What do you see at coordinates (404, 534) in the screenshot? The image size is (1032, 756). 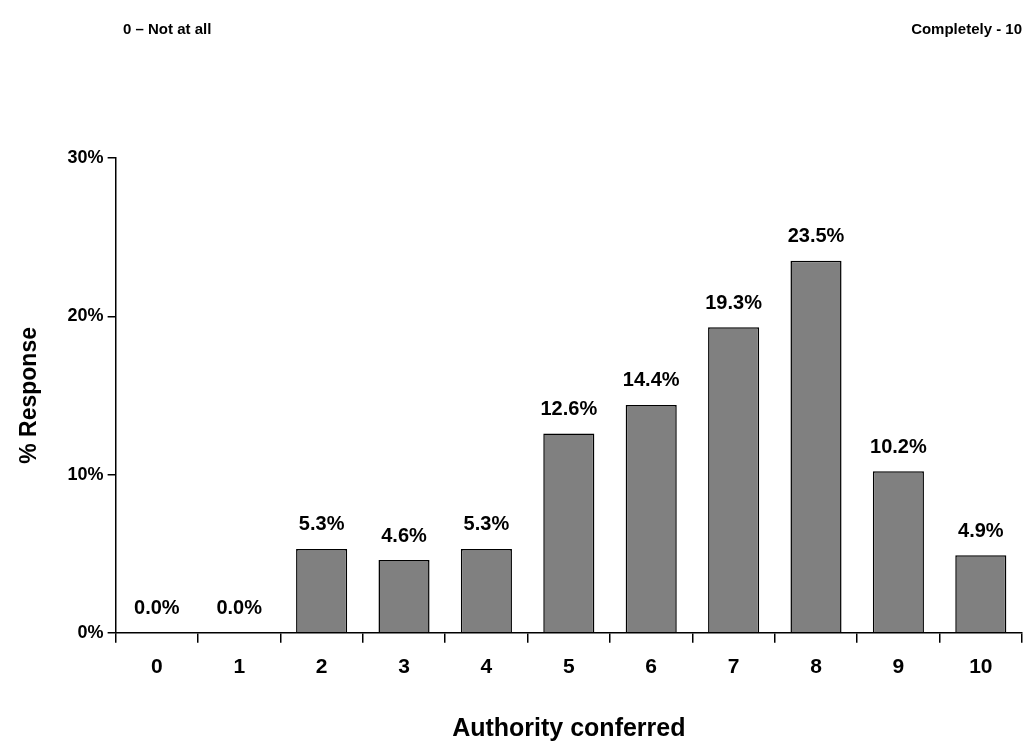 I see `data-label: 4.6%` at bounding box center [404, 534].